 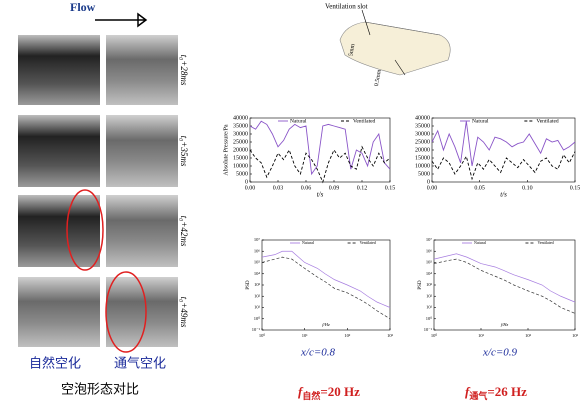 I want to click on freq-value: =20 Hz, so click(x=340, y=391).